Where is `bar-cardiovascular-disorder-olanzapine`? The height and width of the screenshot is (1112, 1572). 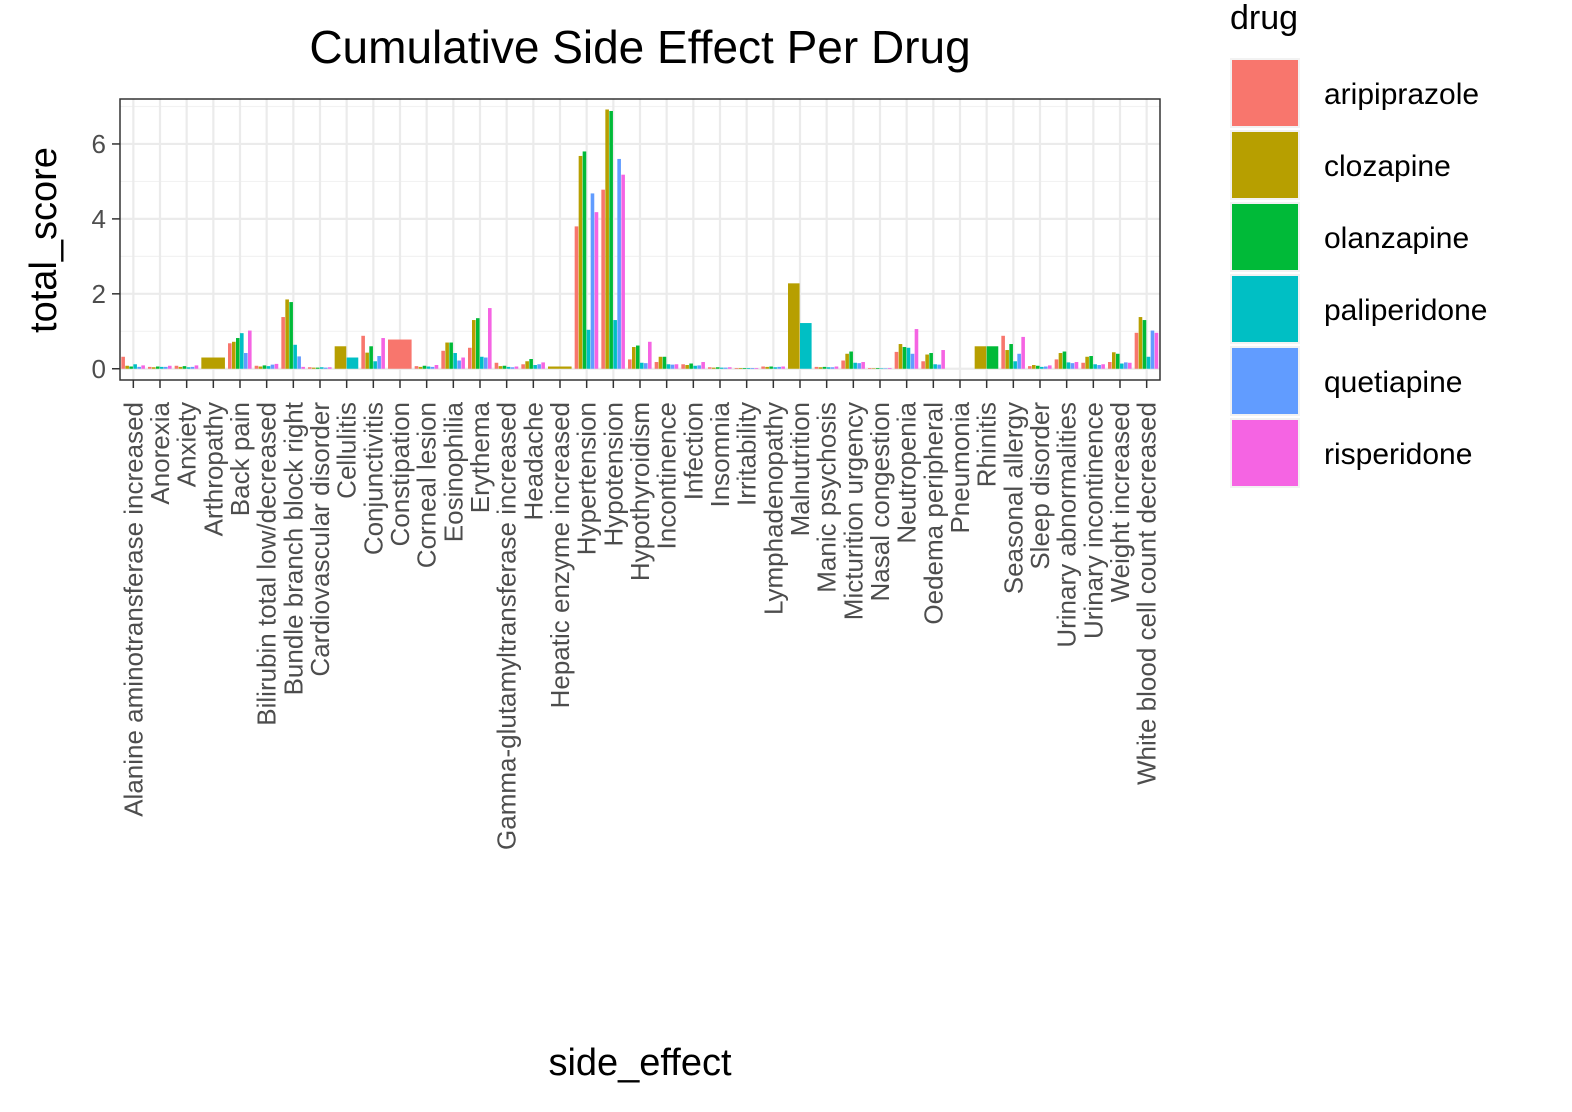
bar-cardiovascular-disorder-olanzapine is located at coordinates (318, 368).